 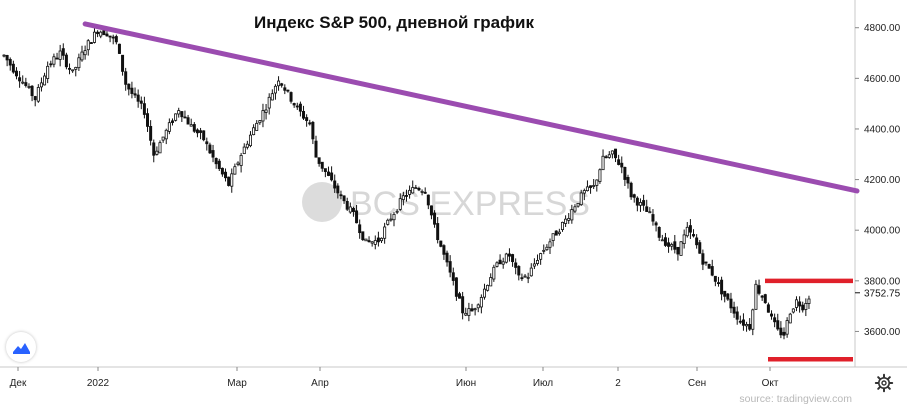 What do you see at coordinates (697, 383) in the screenshot?
I see `x-tick-label: Сен` at bounding box center [697, 383].